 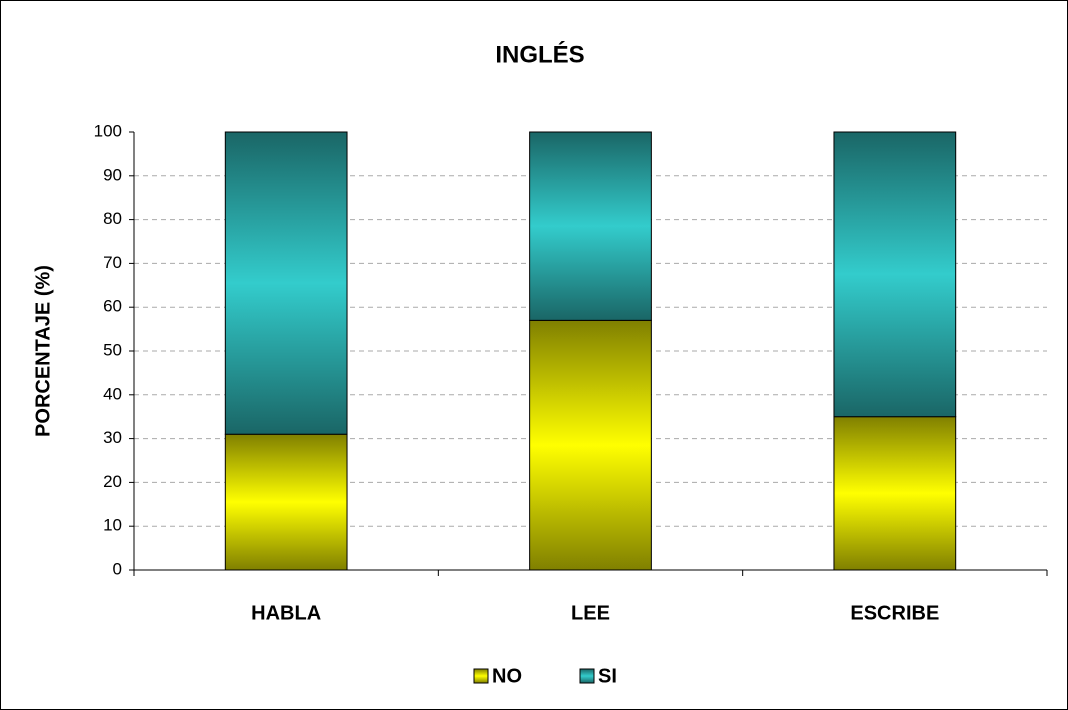 I want to click on y-tick-label: 10, so click(x=112, y=525).